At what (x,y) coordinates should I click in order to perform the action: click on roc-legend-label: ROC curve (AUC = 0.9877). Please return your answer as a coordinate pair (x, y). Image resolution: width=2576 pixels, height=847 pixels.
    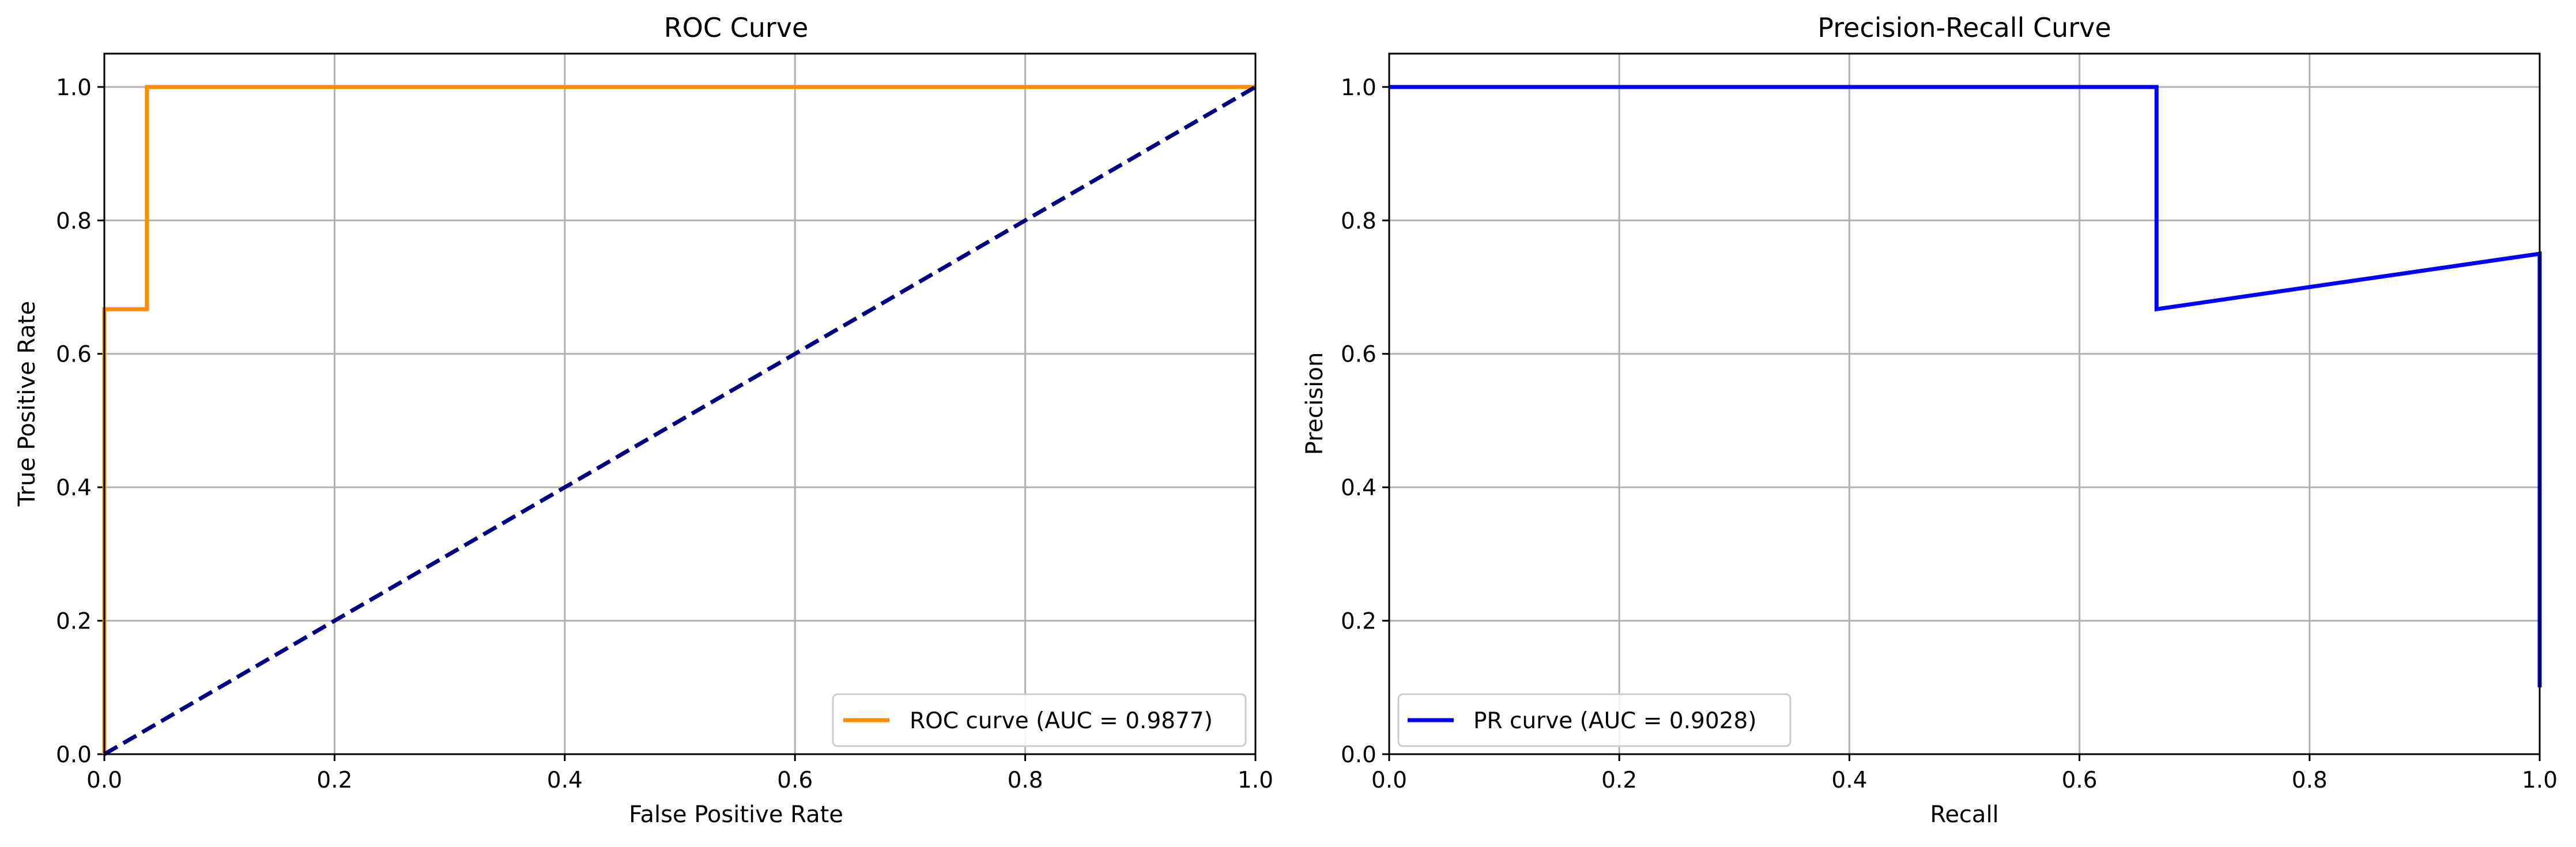
    Looking at the image, I should click on (1061, 721).